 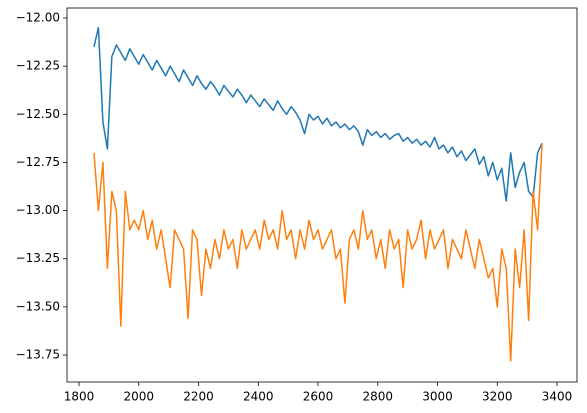 I want to click on x-tick-label: 3400, so click(x=557, y=397).